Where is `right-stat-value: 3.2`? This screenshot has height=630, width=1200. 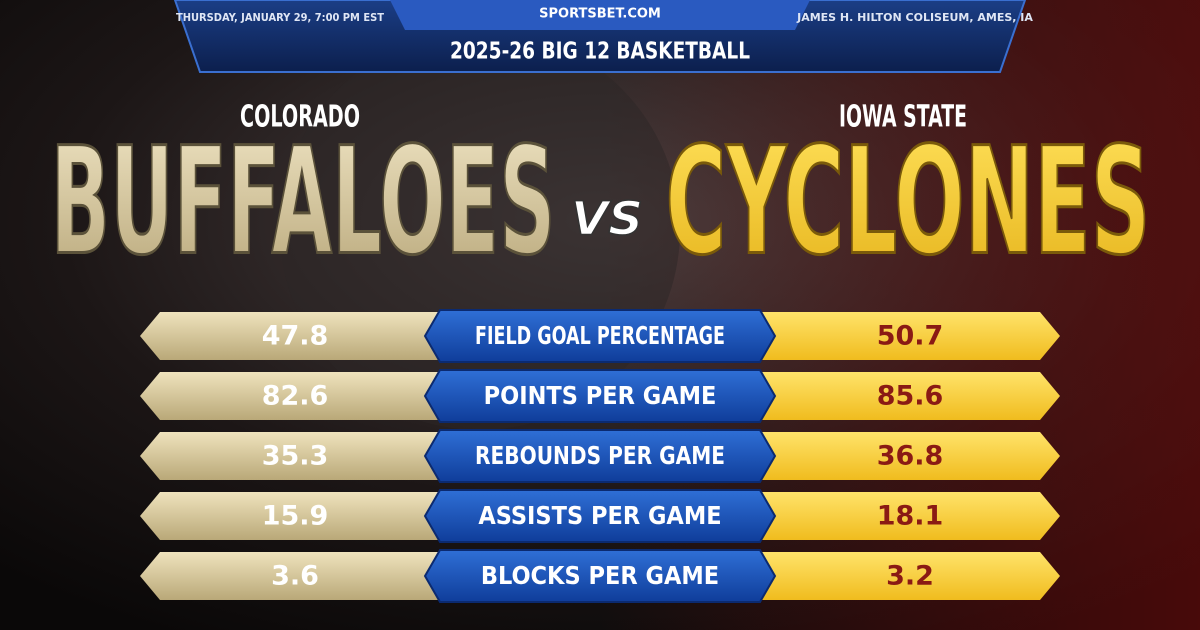 right-stat-value: 3.2 is located at coordinates (910, 576).